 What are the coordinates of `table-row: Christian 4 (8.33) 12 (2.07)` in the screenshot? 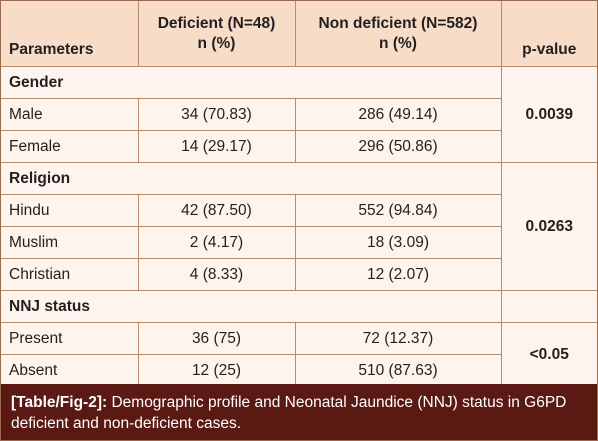 It's located at (299, 274).